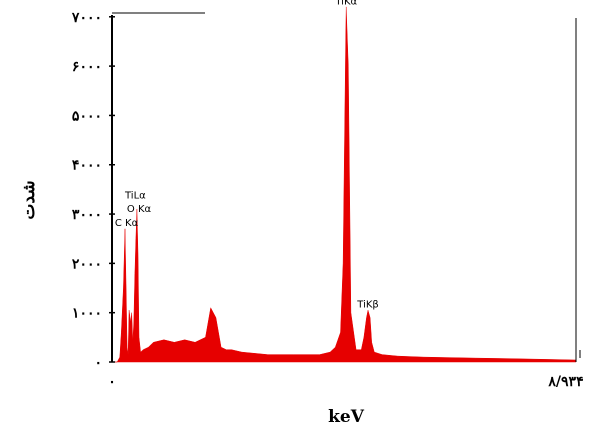 The image size is (592, 425). What do you see at coordinates (345, 3) in the screenshot?
I see `peak-label: TiKα` at bounding box center [345, 3].